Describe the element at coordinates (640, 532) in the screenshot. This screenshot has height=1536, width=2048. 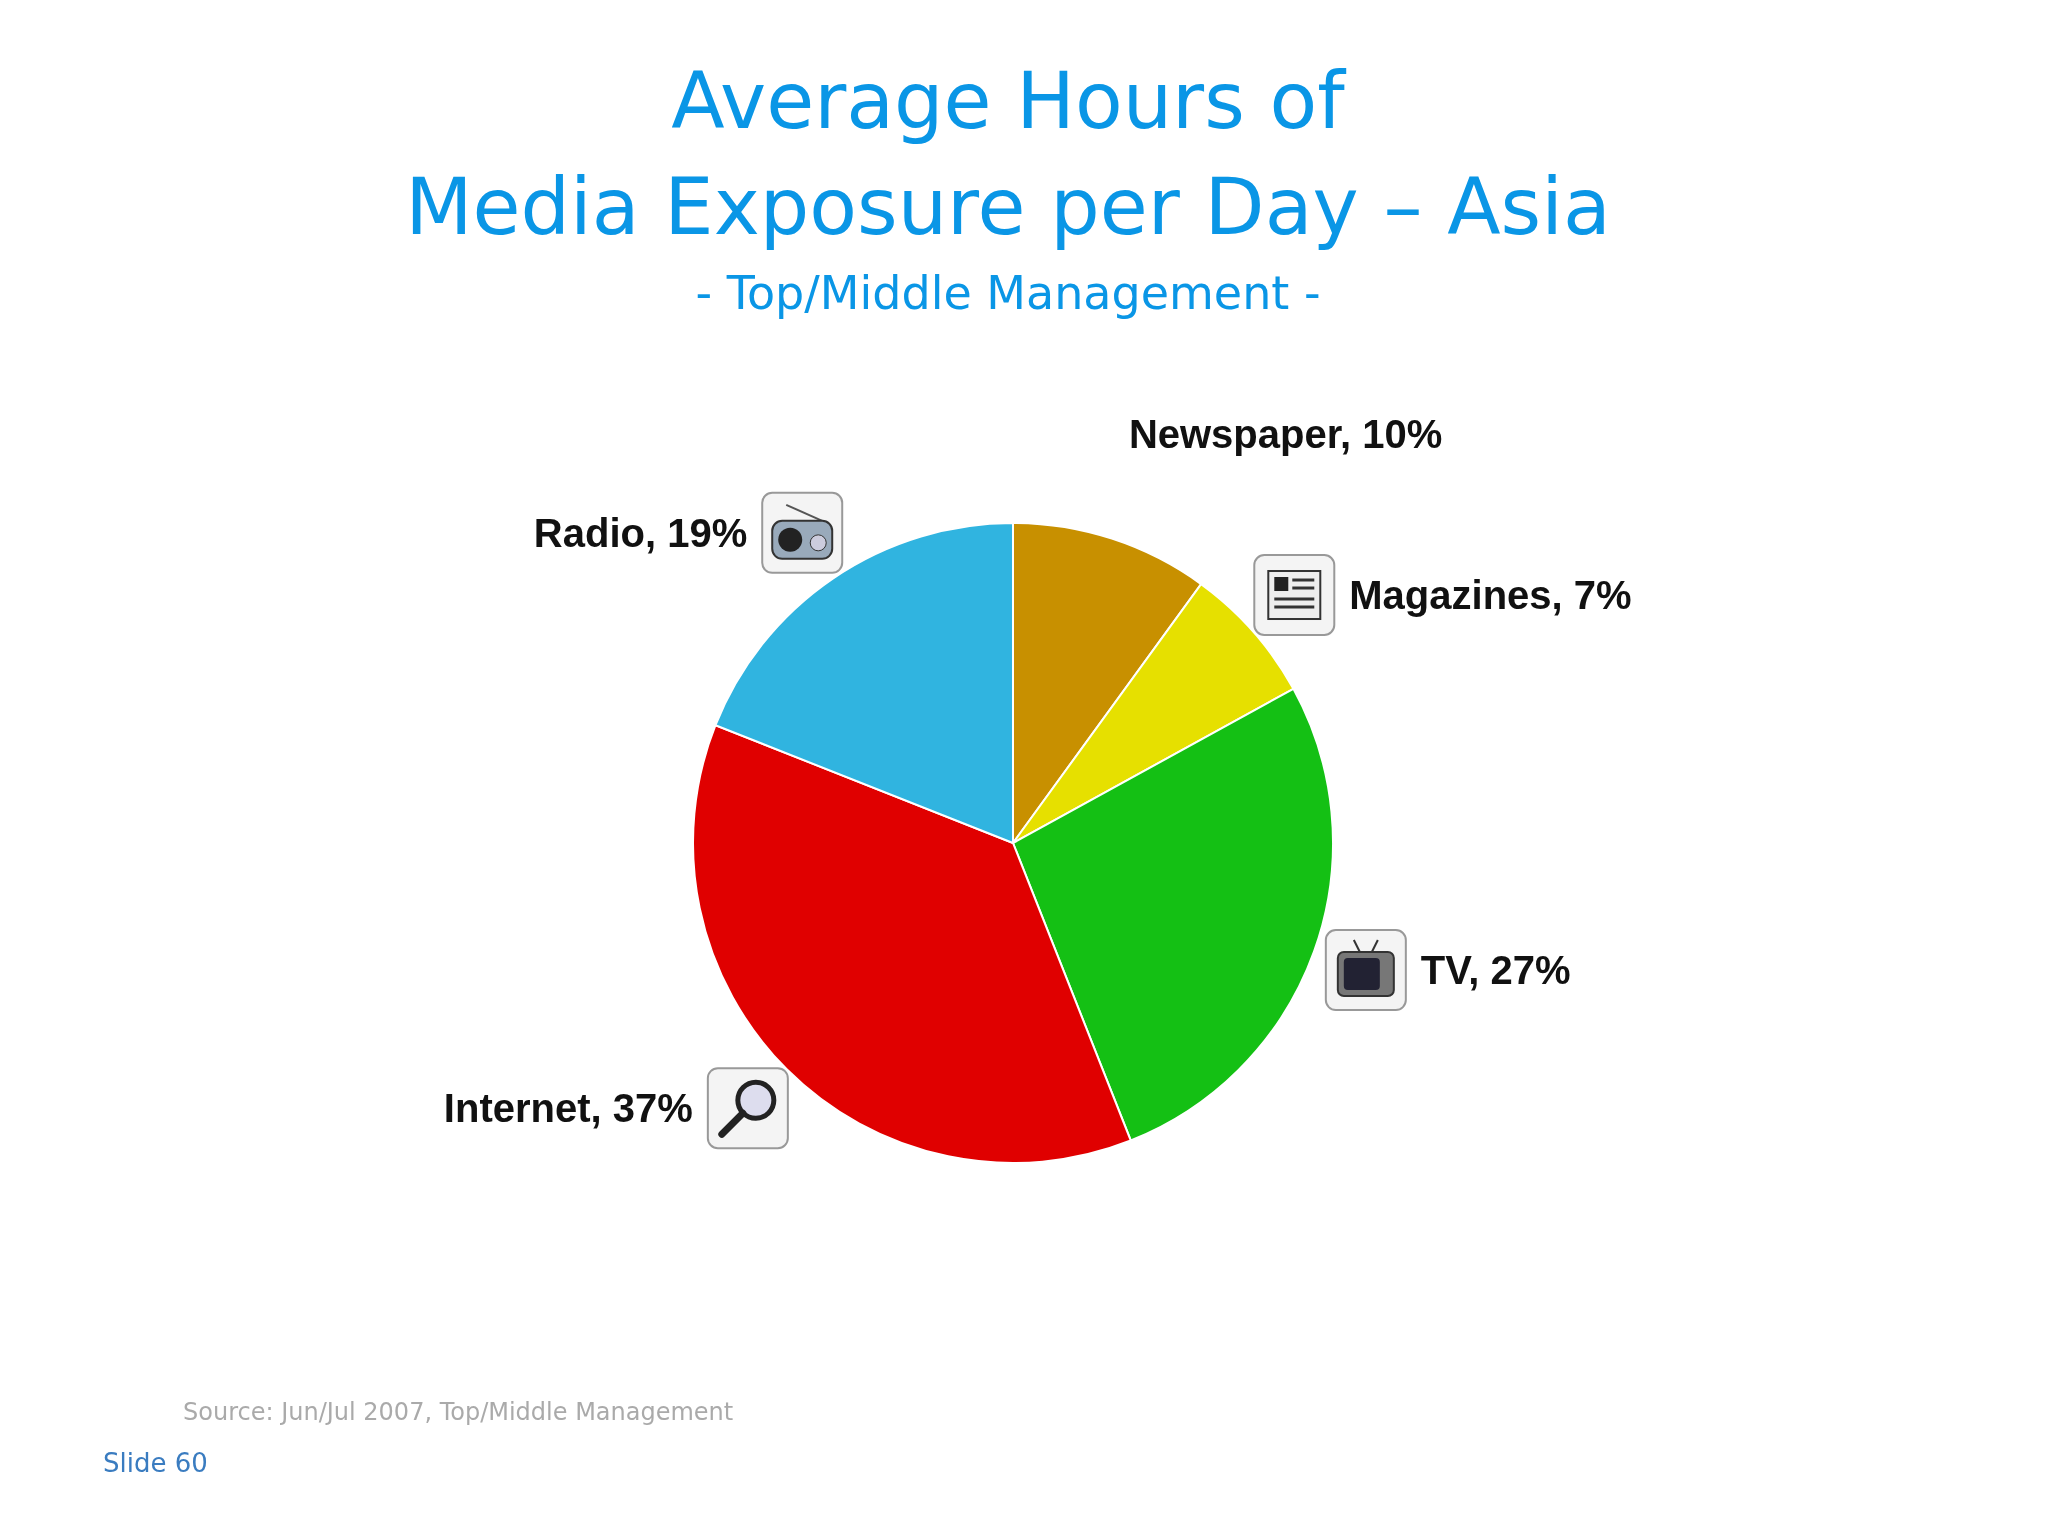
I see `slice-label: Radio, 19%` at that location.